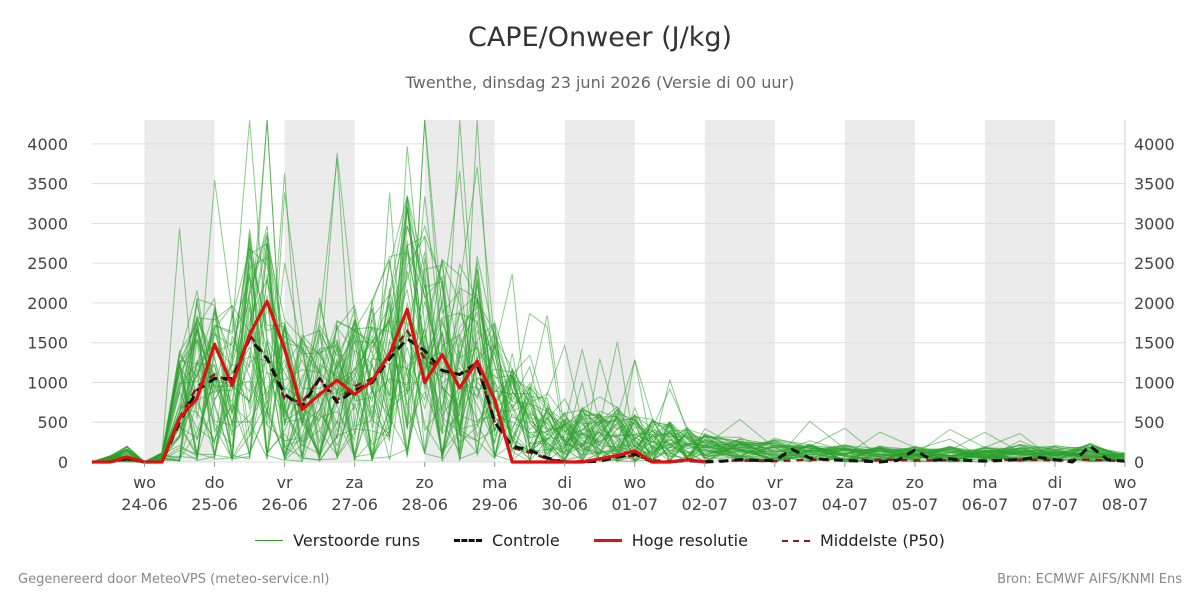 The height and width of the screenshot is (600, 1200). Describe the element at coordinates (607, 540) in the screenshot. I see `legend-swatch-hoge-resolutie` at that location.